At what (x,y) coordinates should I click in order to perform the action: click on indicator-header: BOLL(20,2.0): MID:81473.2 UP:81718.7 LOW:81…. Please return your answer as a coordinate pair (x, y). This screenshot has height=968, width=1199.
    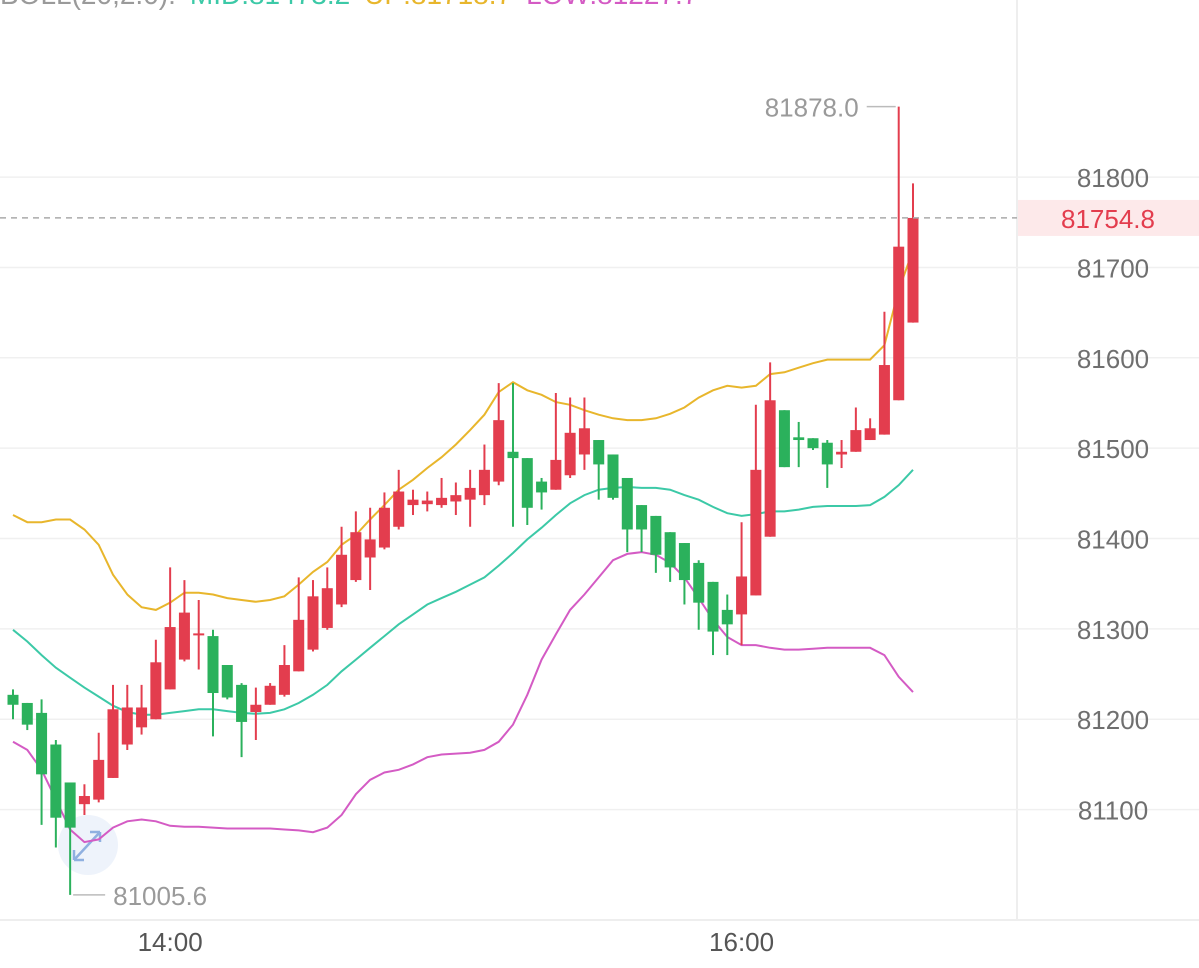
    Looking at the image, I should click on (349, 5).